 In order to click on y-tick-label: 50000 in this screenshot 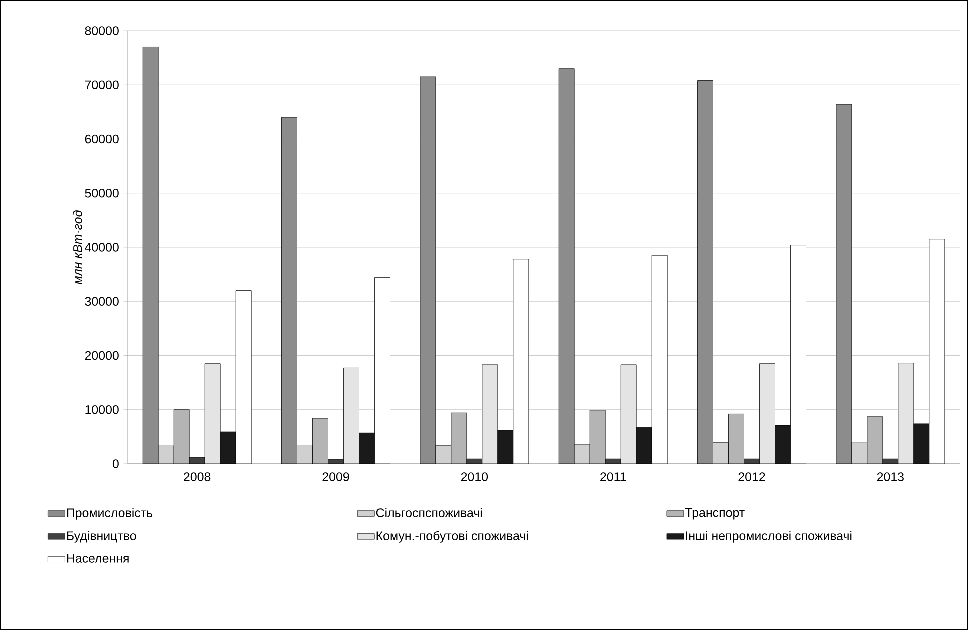, I will do `click(102, 193)`.